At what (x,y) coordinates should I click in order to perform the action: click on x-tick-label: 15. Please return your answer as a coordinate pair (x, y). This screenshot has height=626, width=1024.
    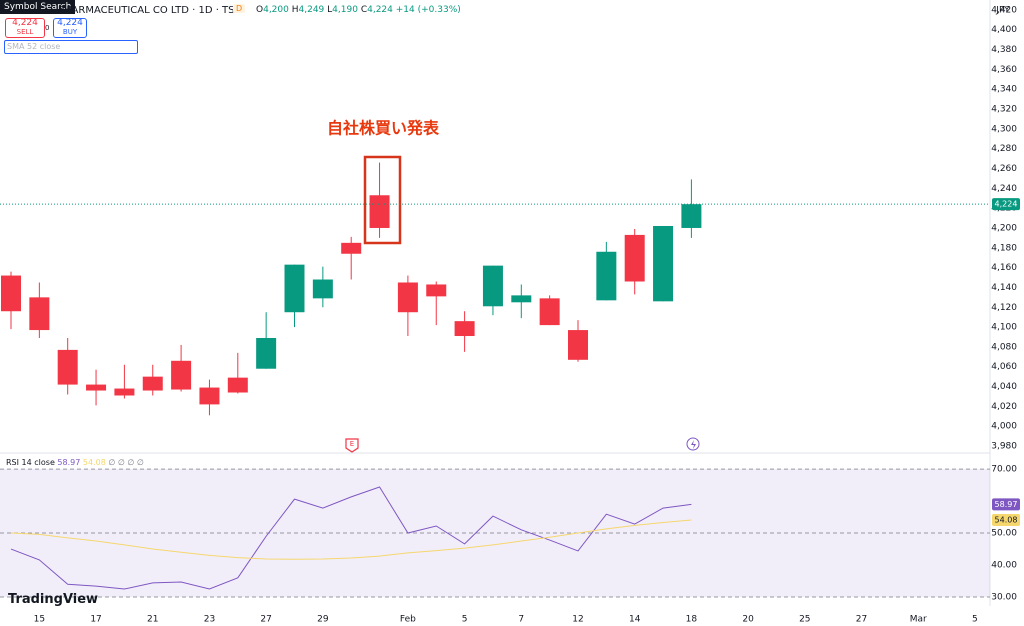
    Looking at the image, I should click on (39, 620).